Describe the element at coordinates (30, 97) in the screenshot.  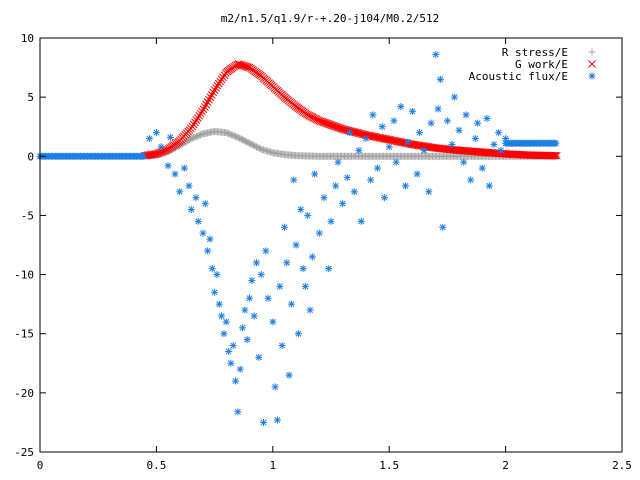
I see `y-tick-label: 5` at that location.